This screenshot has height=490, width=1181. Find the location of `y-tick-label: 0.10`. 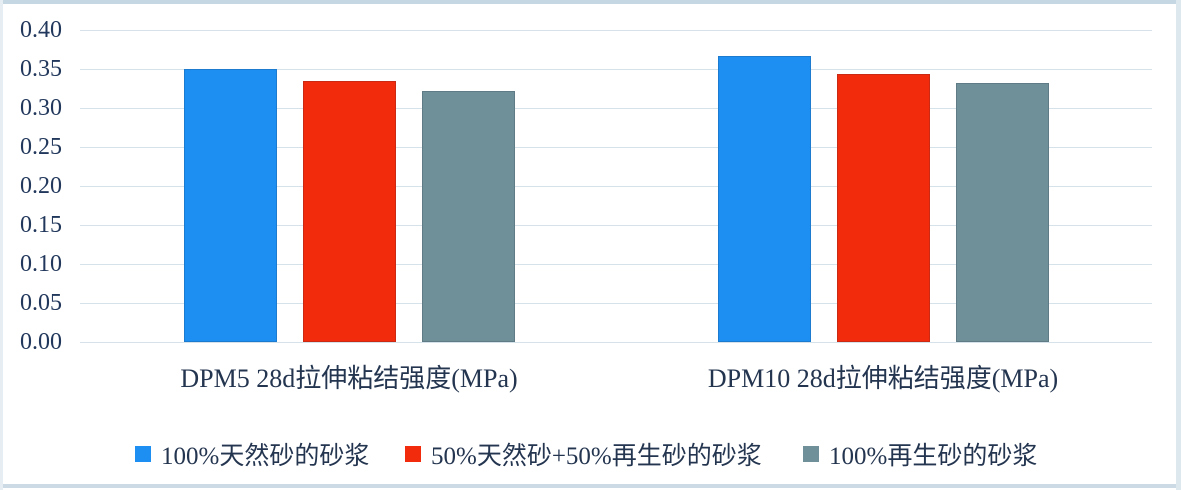

y-tick-label: 0.10 is located at coordinates (41, 264).